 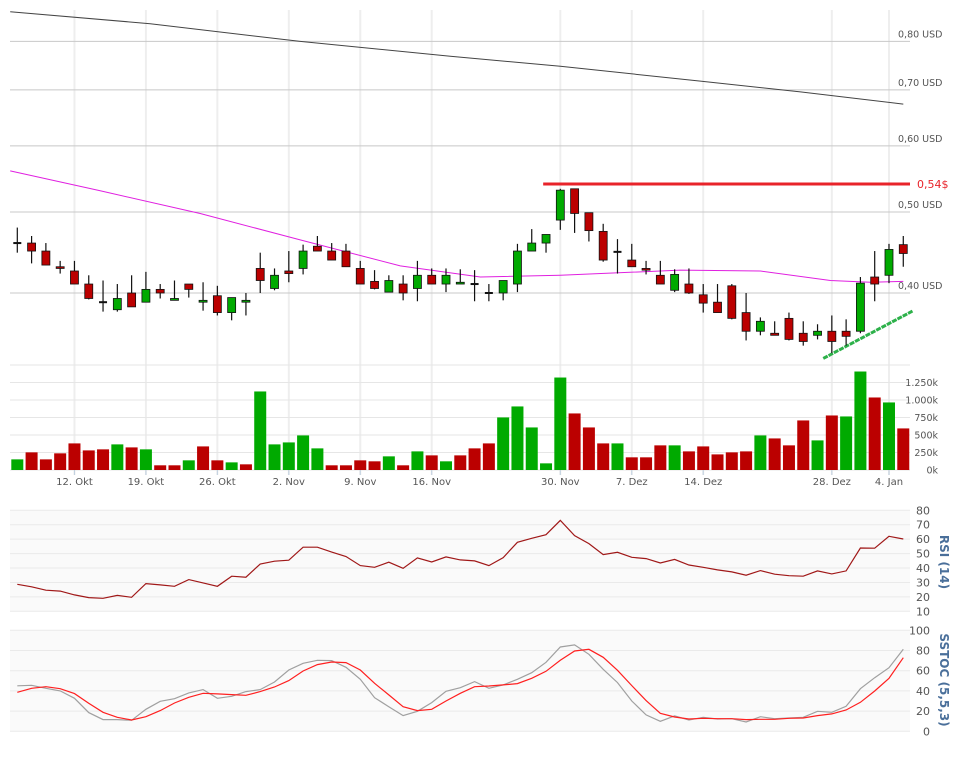 I want to click on indicator-tick-label: 40, so click(x=923, y=568).